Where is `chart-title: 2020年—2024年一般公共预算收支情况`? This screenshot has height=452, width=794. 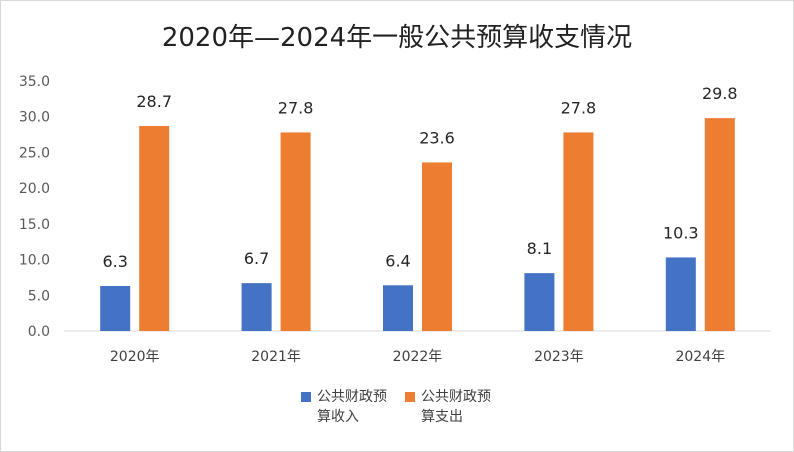
chart-title: 2020年—2024年一般公共预算收支情况 is located at coordinates (397, 38).